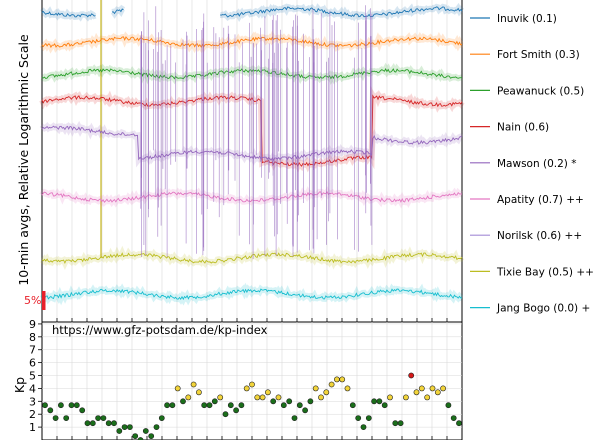  Describe the element at coordinates (32, 414) in the screenshot. I see `kp-tick-label: 2` at that location.